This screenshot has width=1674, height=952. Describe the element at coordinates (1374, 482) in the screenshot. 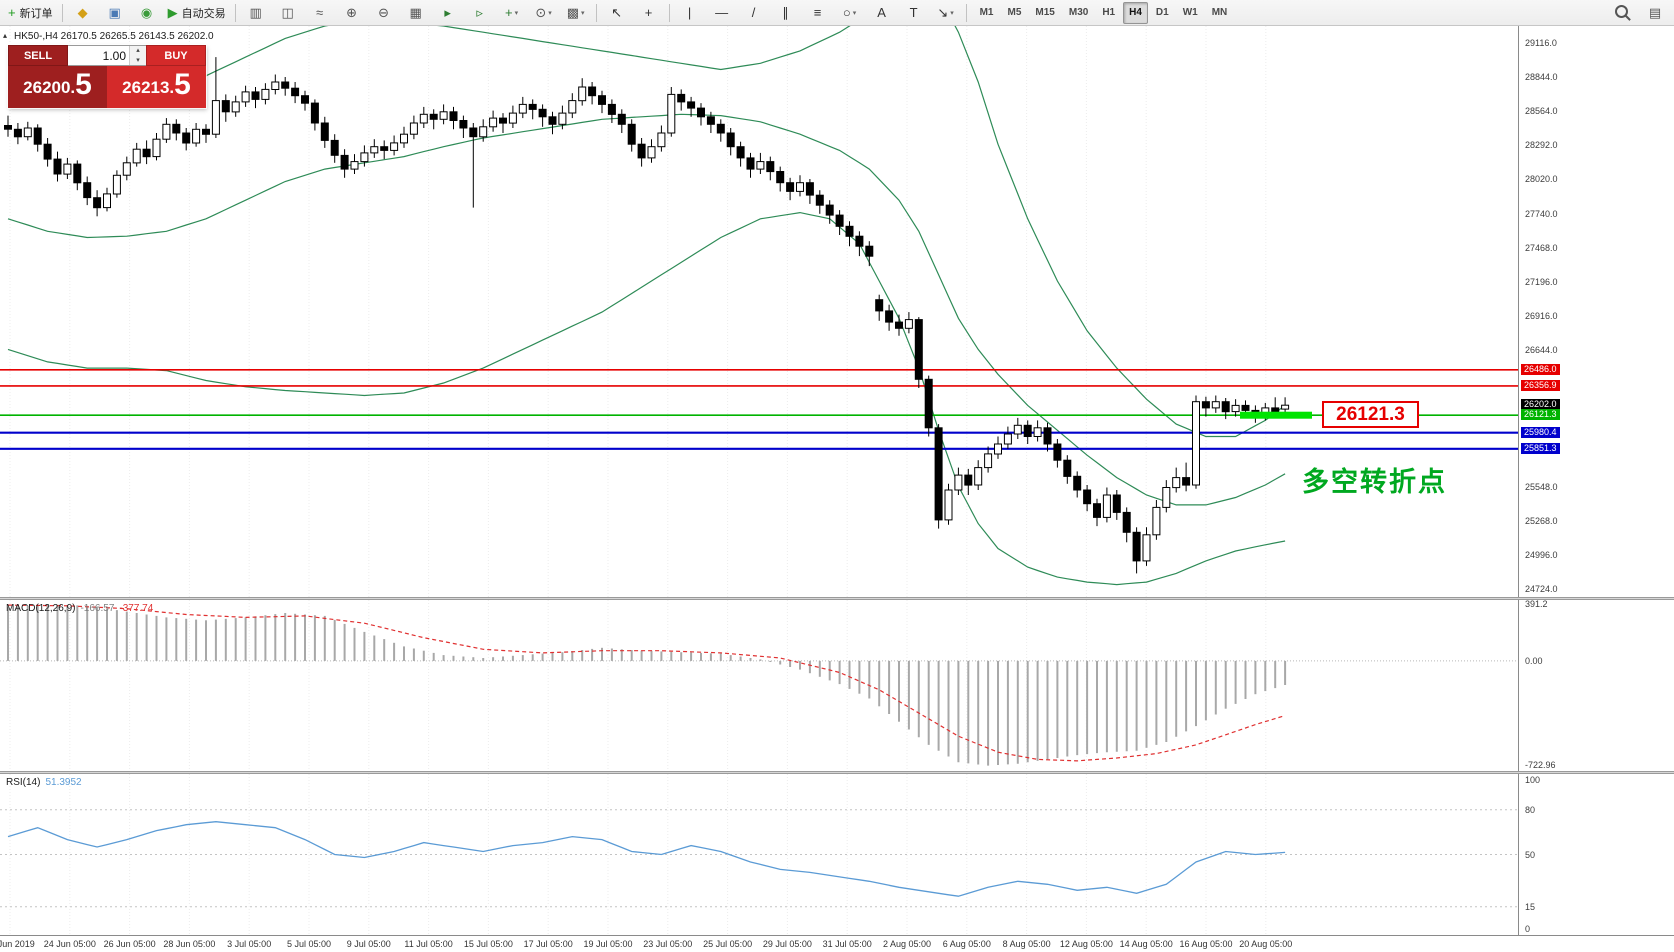

I see `pivot-point-annotation: 多空转折点` at that location.